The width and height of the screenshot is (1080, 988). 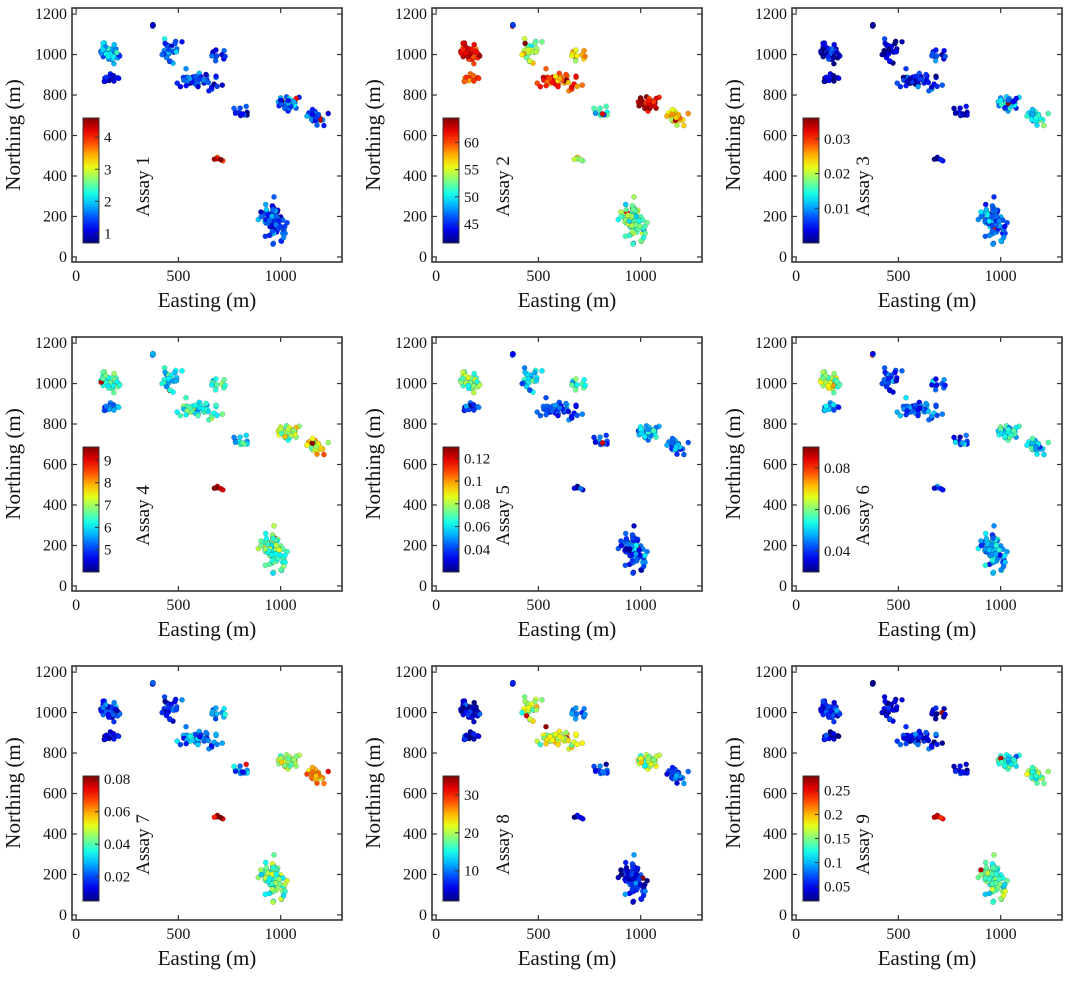 I want to click on x-tick-label: 500, so click(x=538, y=276).